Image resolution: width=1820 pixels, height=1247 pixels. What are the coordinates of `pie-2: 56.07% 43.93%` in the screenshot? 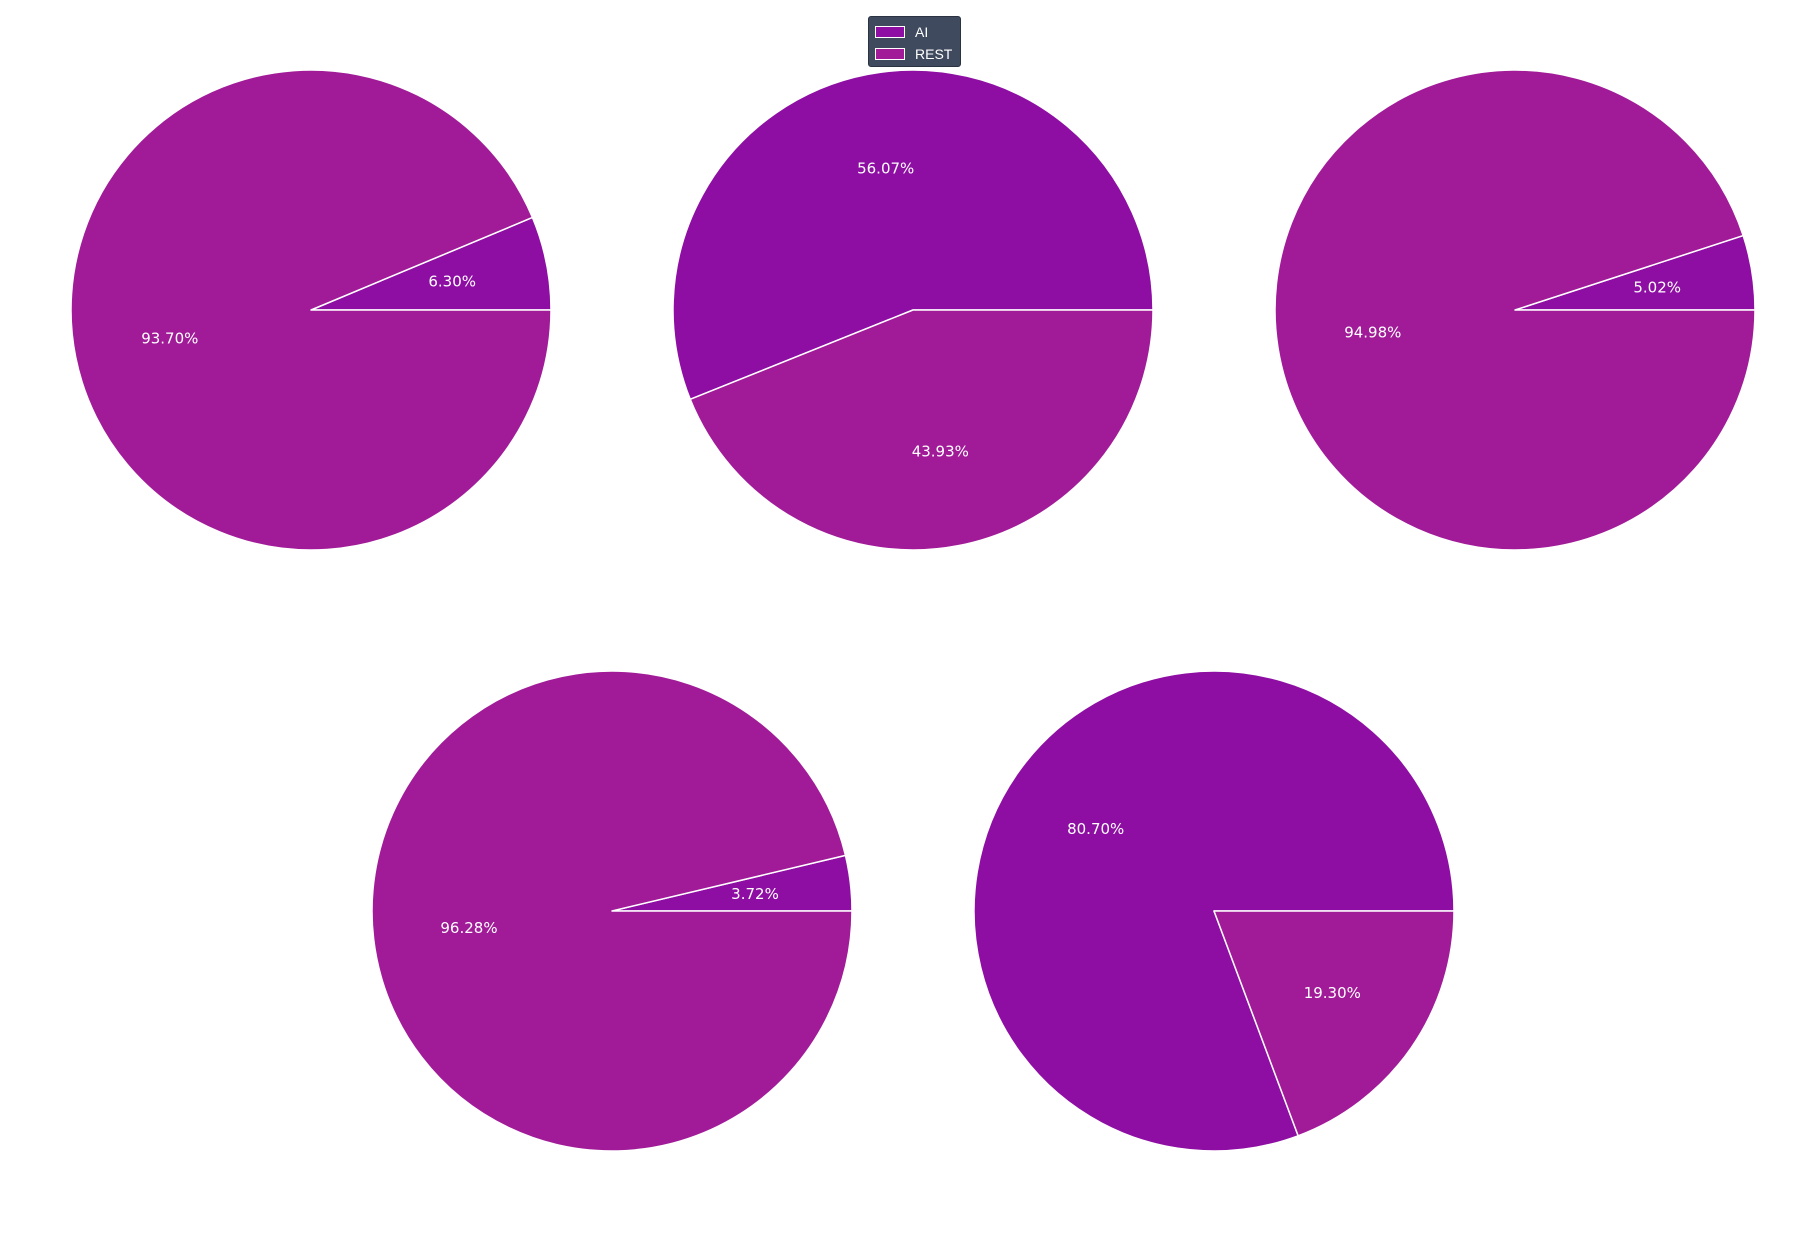 It's located at (913, 310).